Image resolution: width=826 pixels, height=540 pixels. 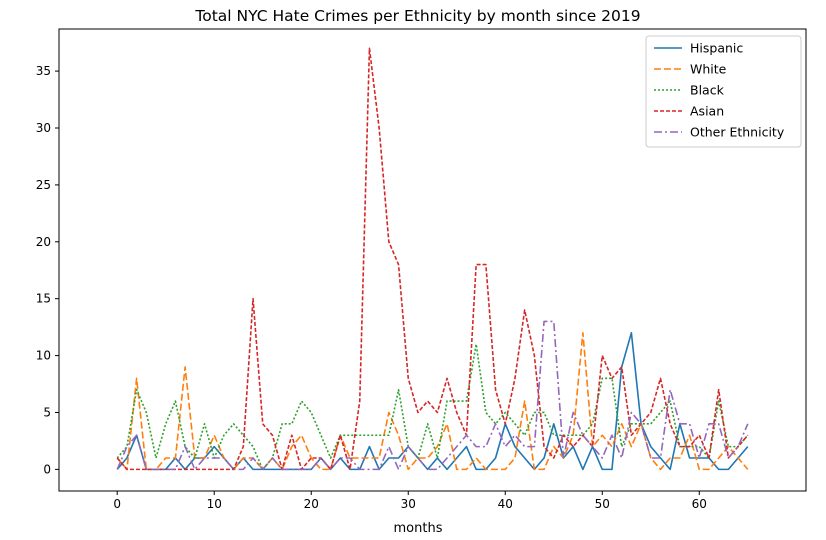 What do you see at coordinates (311, 504) in the screenshot?
I see `x-tick-label: 20` at bounding box center [311, 504].